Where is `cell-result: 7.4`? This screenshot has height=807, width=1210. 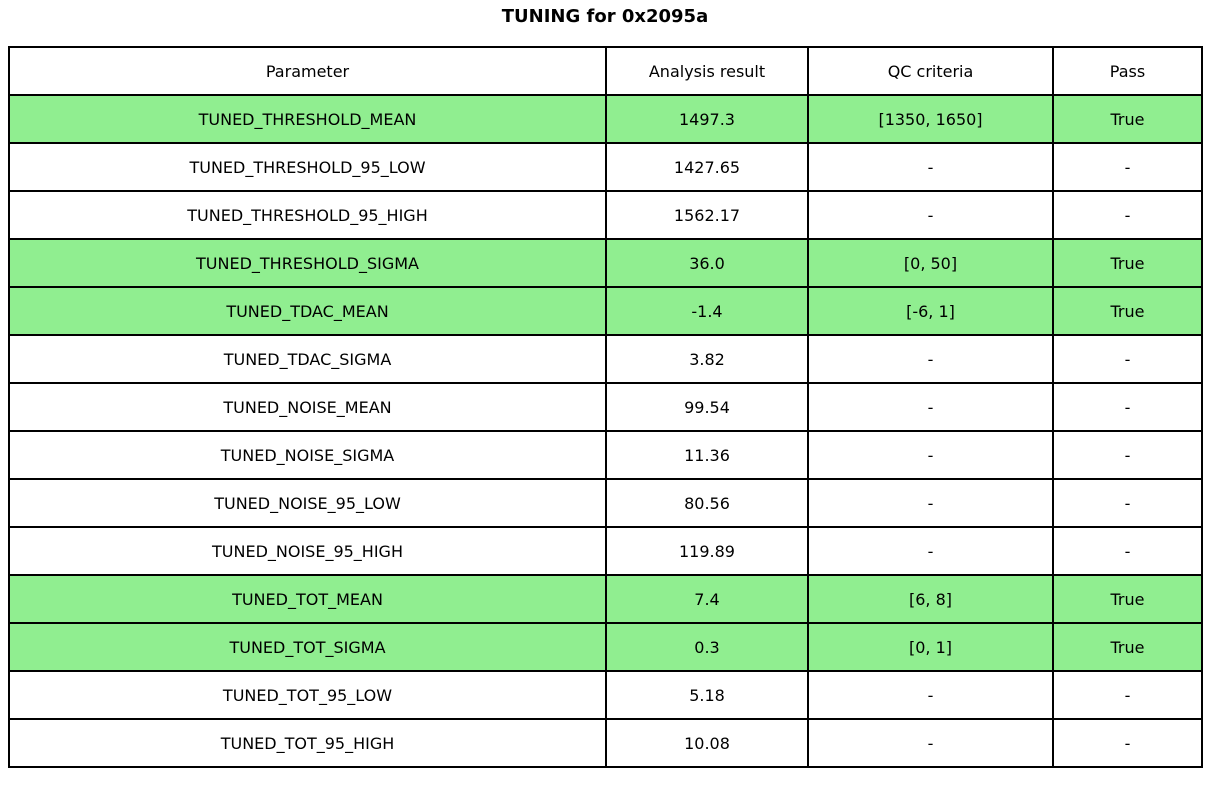
cell-result: 7.4 is located at coordinates (707, 599).